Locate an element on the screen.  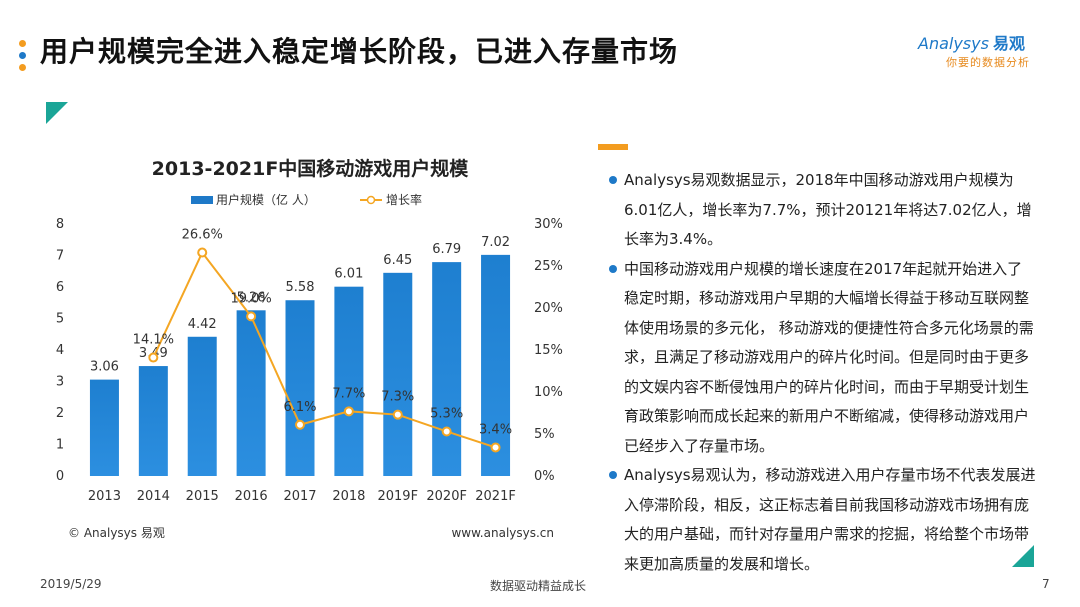
y-left-tick-label: 0 is located at coordinates (60, 476).